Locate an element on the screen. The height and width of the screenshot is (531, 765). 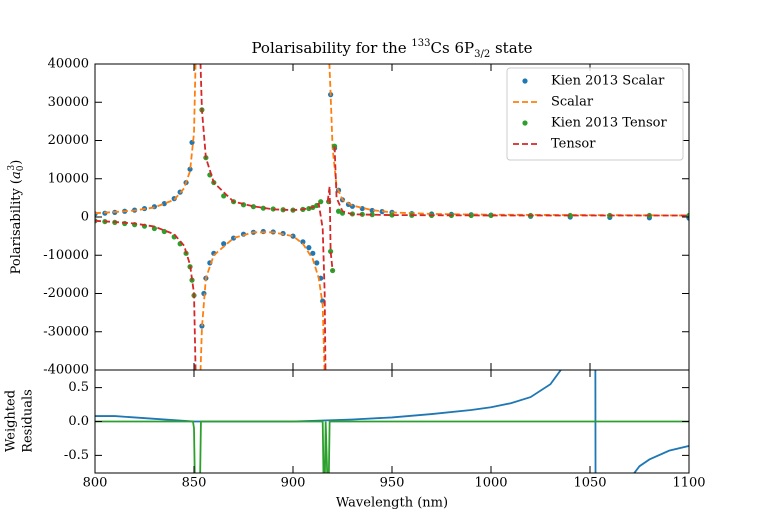
label-text: a is located at coordinates (16, 175).